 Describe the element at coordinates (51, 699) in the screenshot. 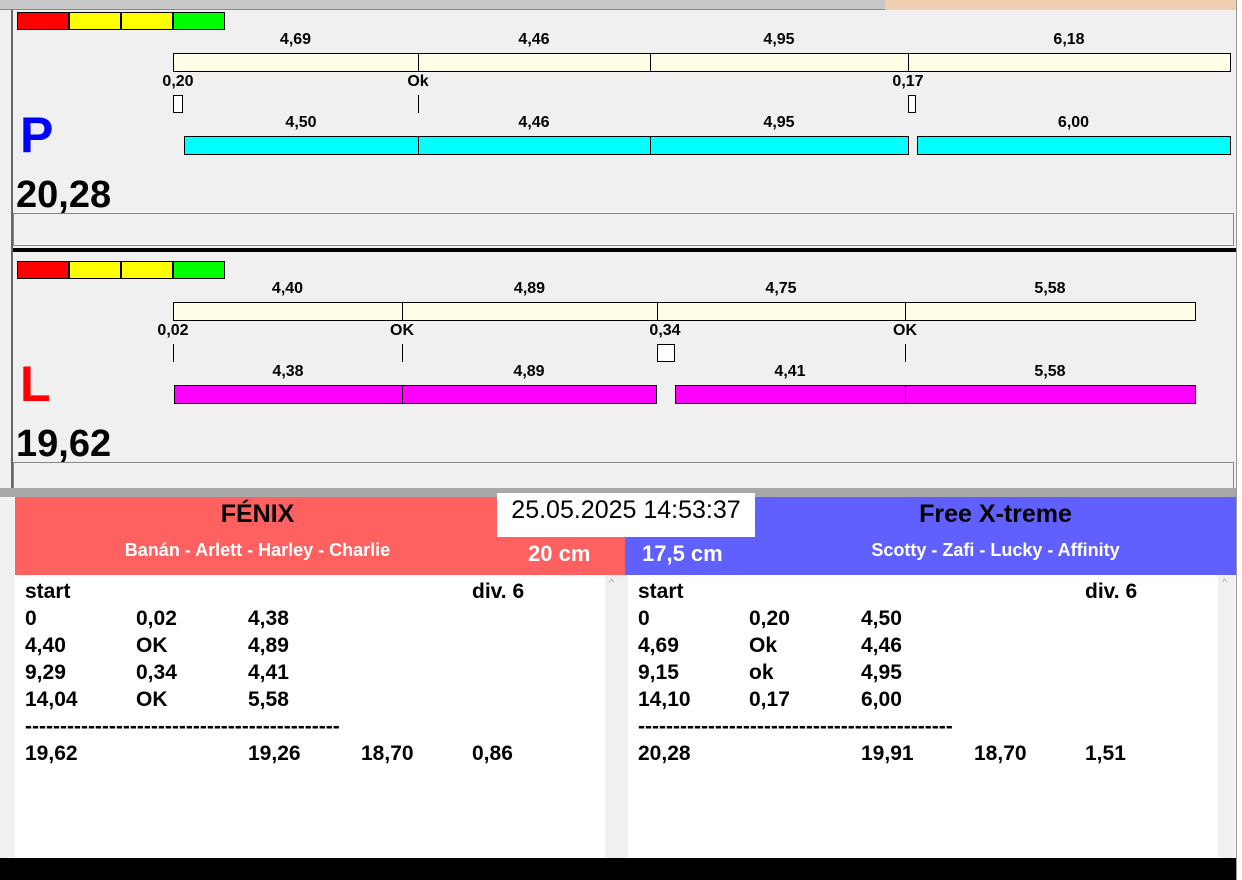

I see `list-cell: 14,04` at that location.